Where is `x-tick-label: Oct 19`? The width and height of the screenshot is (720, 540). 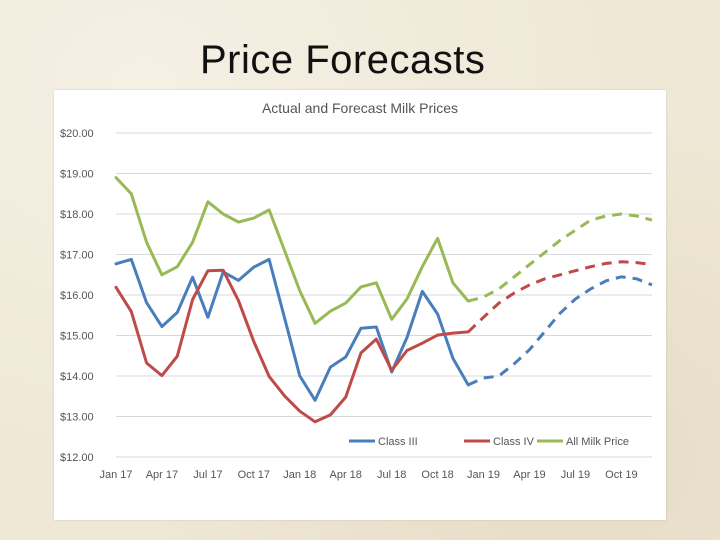 x-tick-label: Oct 19 is located at coordinates (621, 475).